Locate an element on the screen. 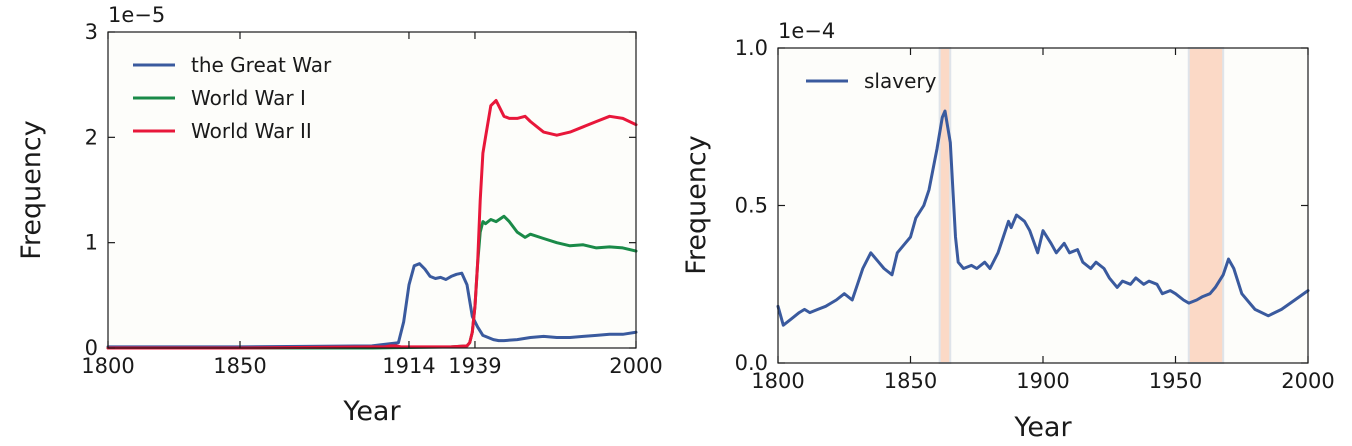 Image resolution: width=1352 pixels, height=446 pixels. right-x-tick-label: 1950 is located at coordinates (1175, 381).